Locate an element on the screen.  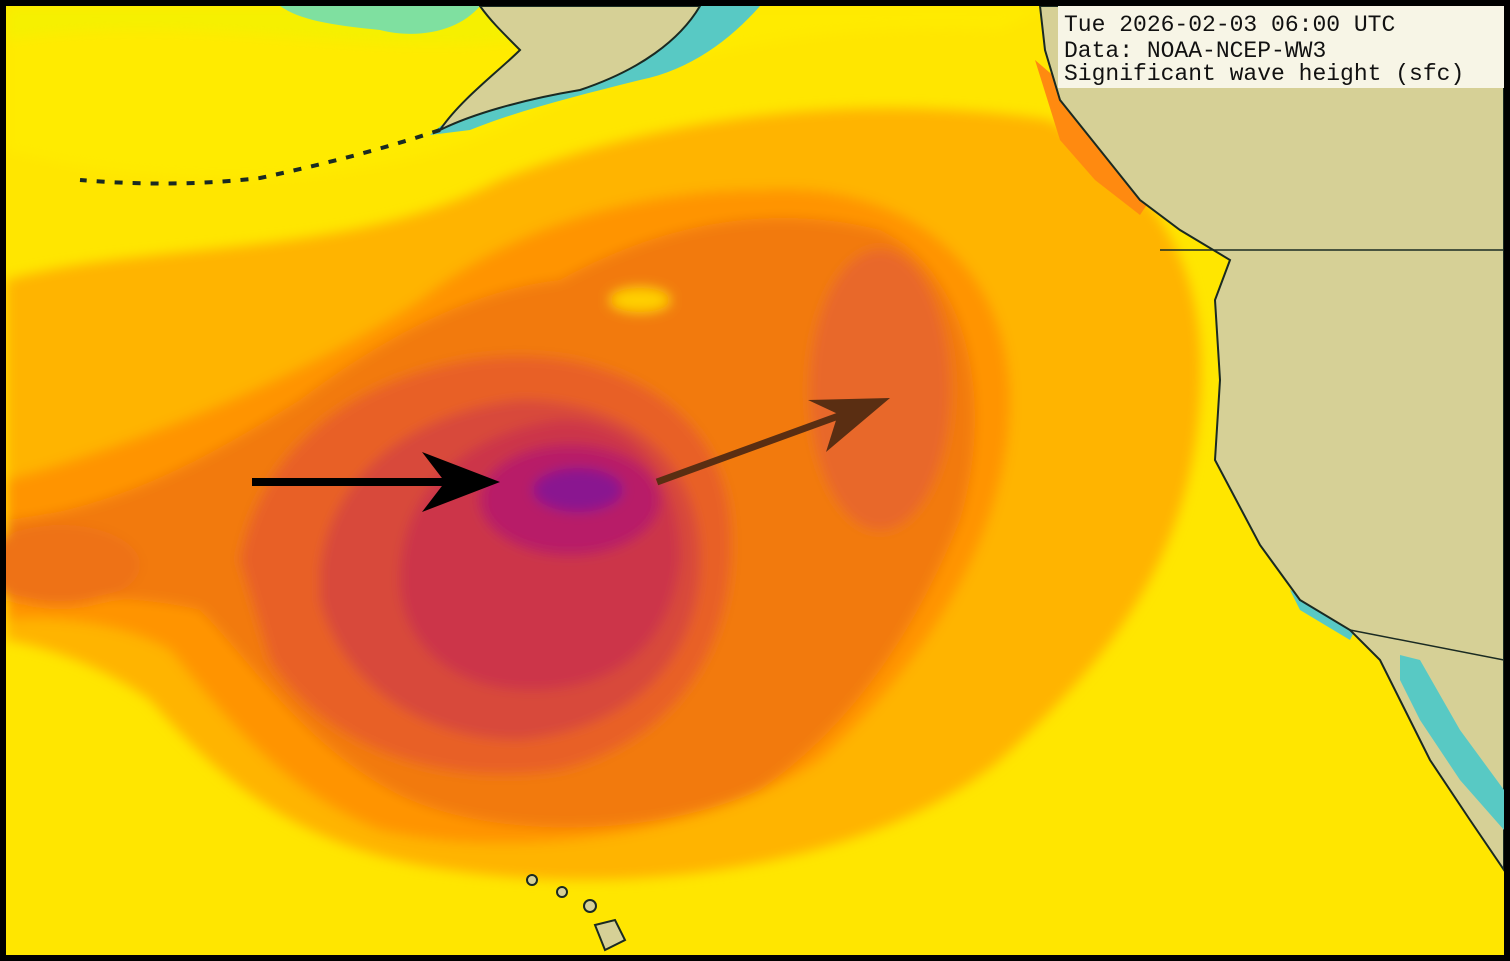
borders is located at coordinates (1332, 455).